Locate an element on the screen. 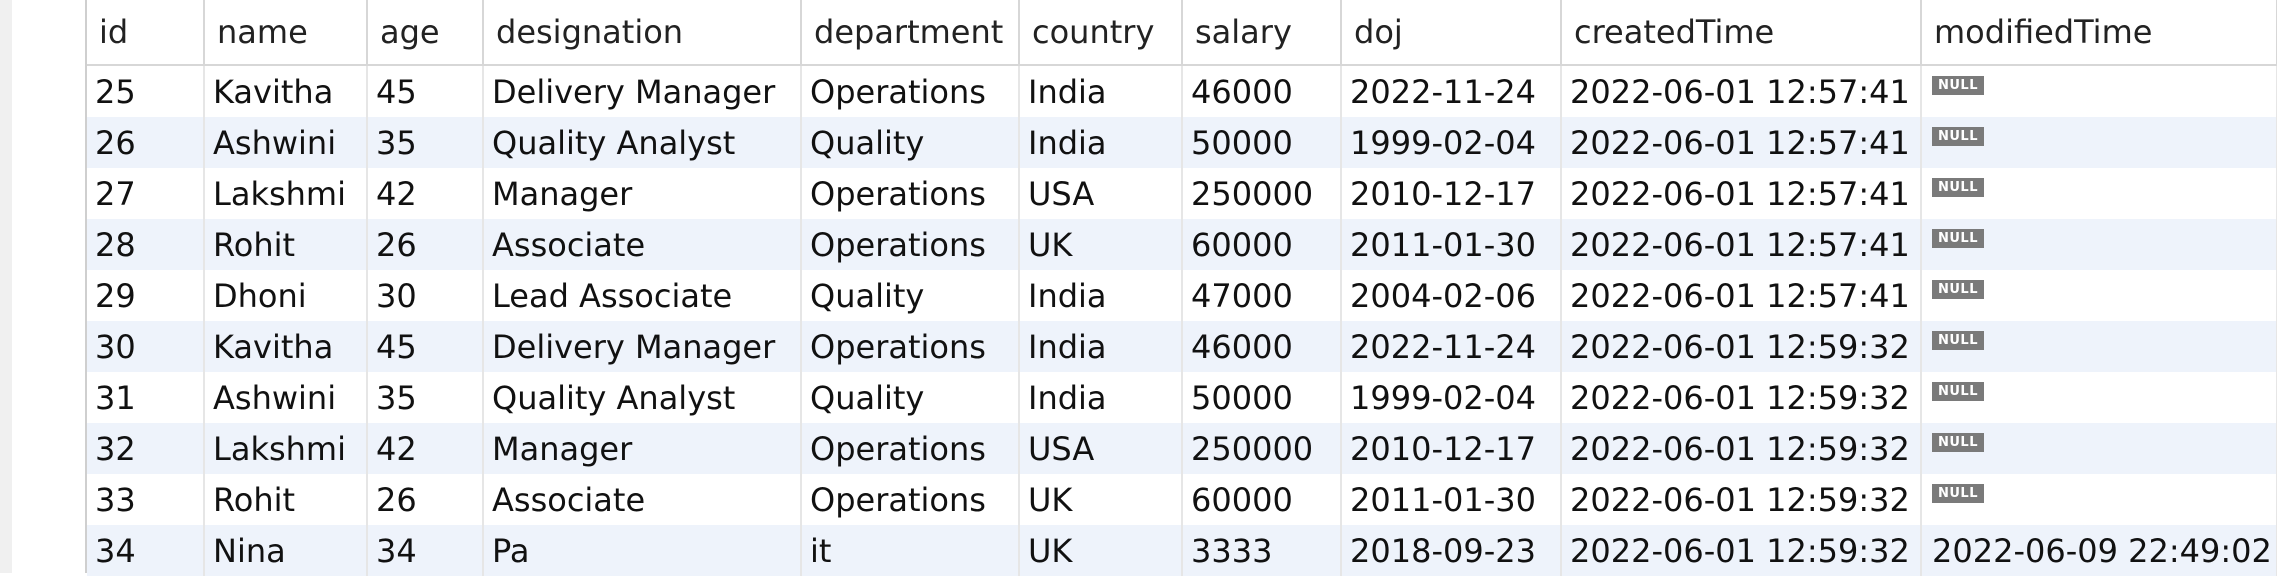 Image resolution: width=2277 pixels, height=576 pixels. cell-name: Dhoni is located at coordinates (286, 295).